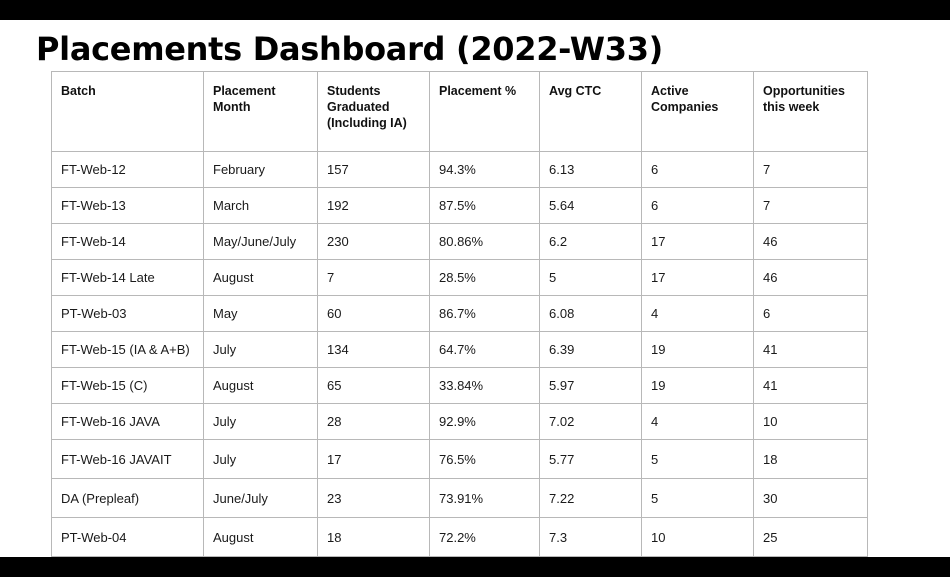  Describe the element at coordinates (373, 277) in the screenshot. I see `cell-students-graduated: 7` at that location.